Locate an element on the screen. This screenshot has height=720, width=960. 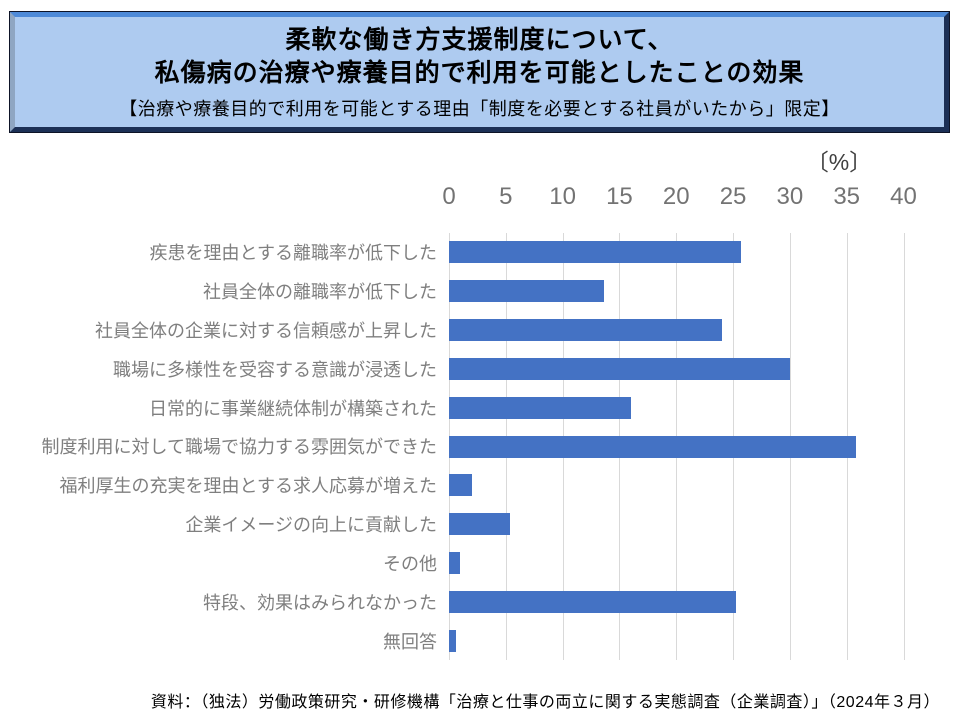
x-axis: 0 5 10 15 20 25 30 35 40 is located at coordinates (480, 198).